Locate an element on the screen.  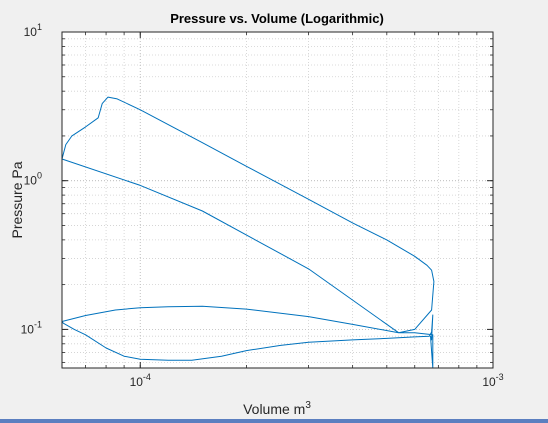
y-tick-exponent: -1 is located at coordinates (38, 324).